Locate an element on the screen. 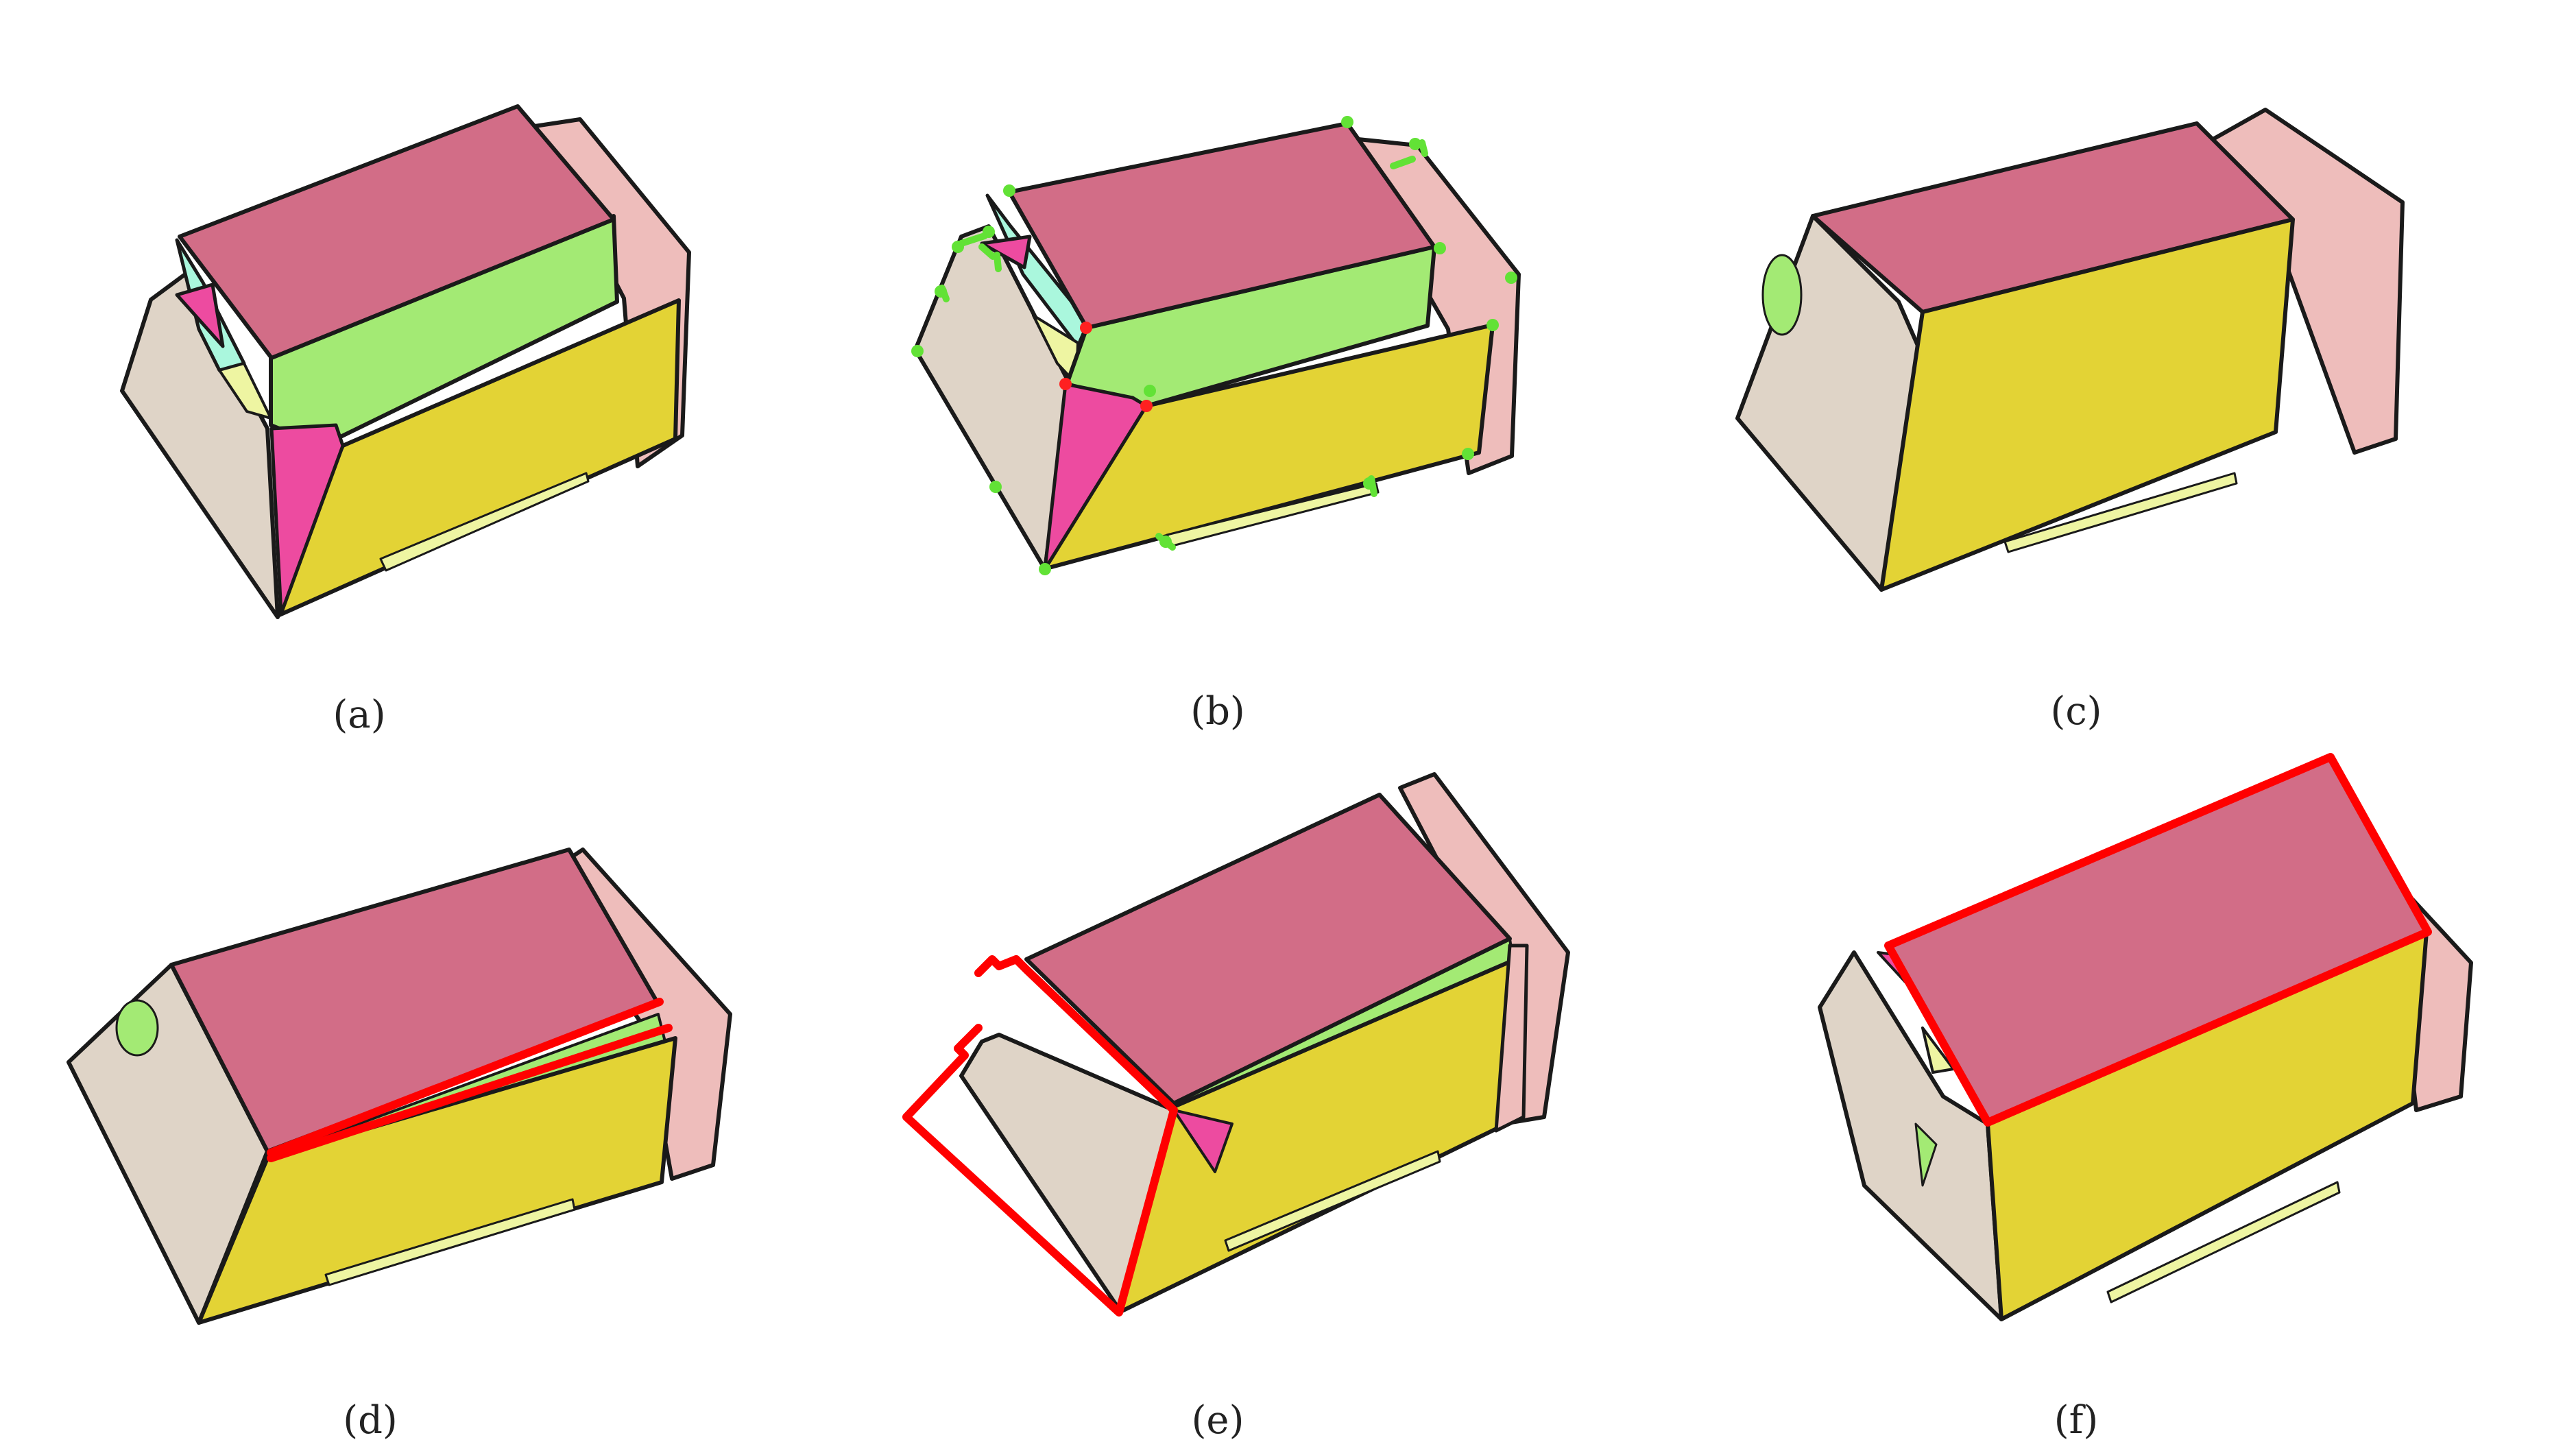 The height and width of the screenshot is (1453, 2576). magenta-face-lower is located at coordinates (307, 519).